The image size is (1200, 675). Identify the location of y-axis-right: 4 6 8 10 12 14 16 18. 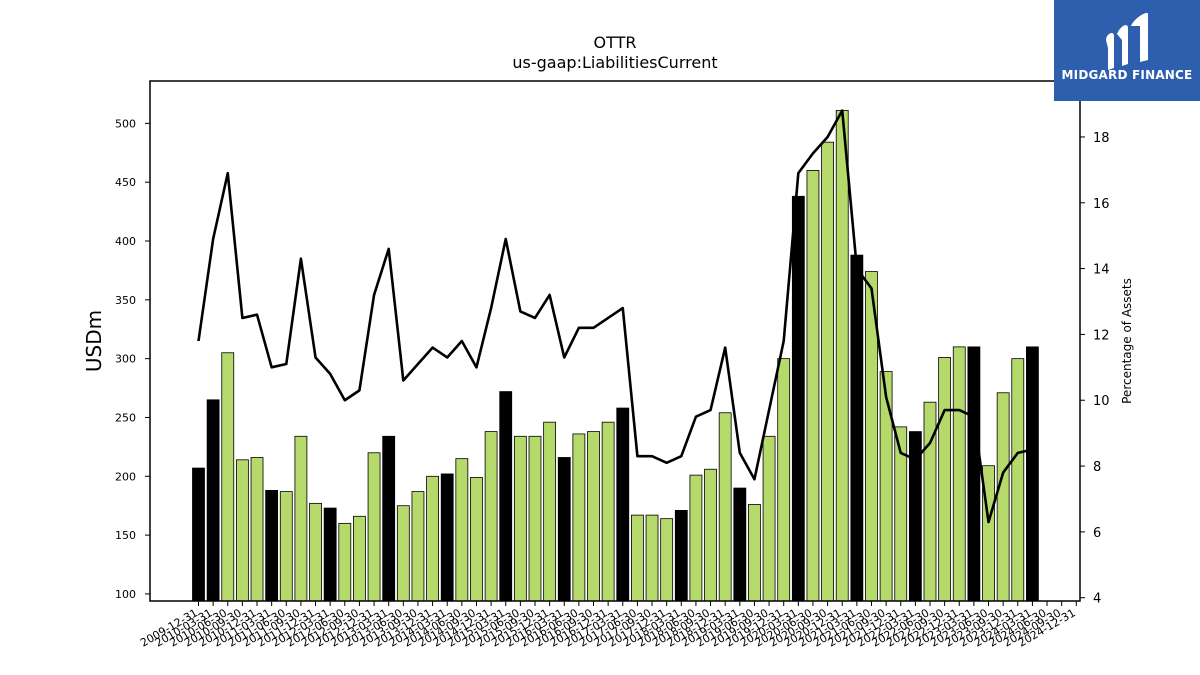
(1095, 369).